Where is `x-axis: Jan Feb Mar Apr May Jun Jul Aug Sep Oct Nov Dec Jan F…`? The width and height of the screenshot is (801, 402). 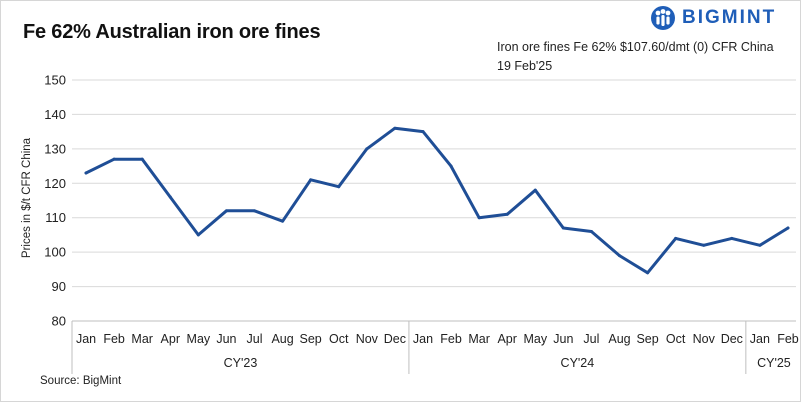 x-axis: Jan Feb Mar Apr May Jun Jul Aug Sep Oct Nov Dec Jan F… is located at coordinates (435, 347).